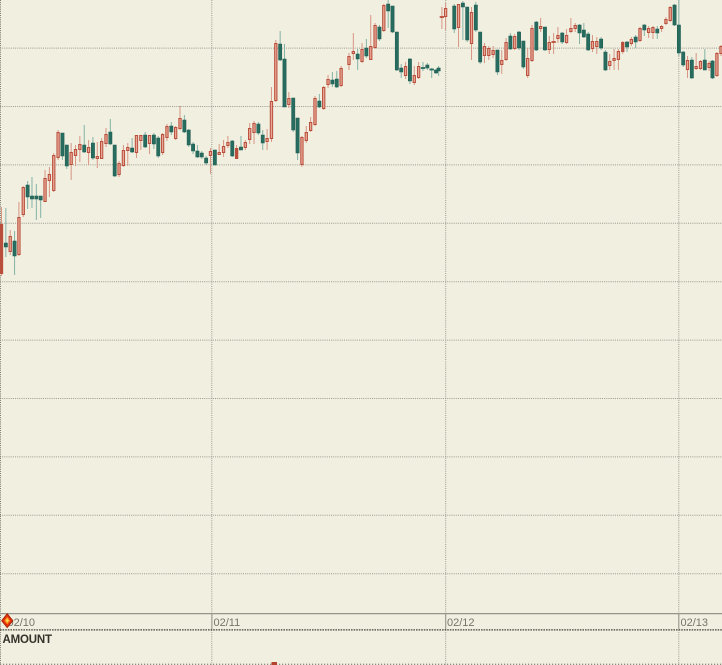 This screenshot has width=722, height=665. What do you see at coordinates (22, 623) in the screenshot?
I see `svg-text: 02/10` at bounding box center [22, 623].